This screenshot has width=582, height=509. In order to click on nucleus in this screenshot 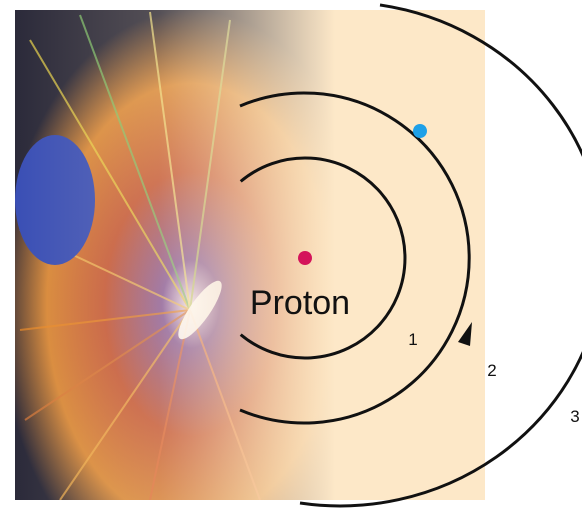, I will do `click(305, 258)`.